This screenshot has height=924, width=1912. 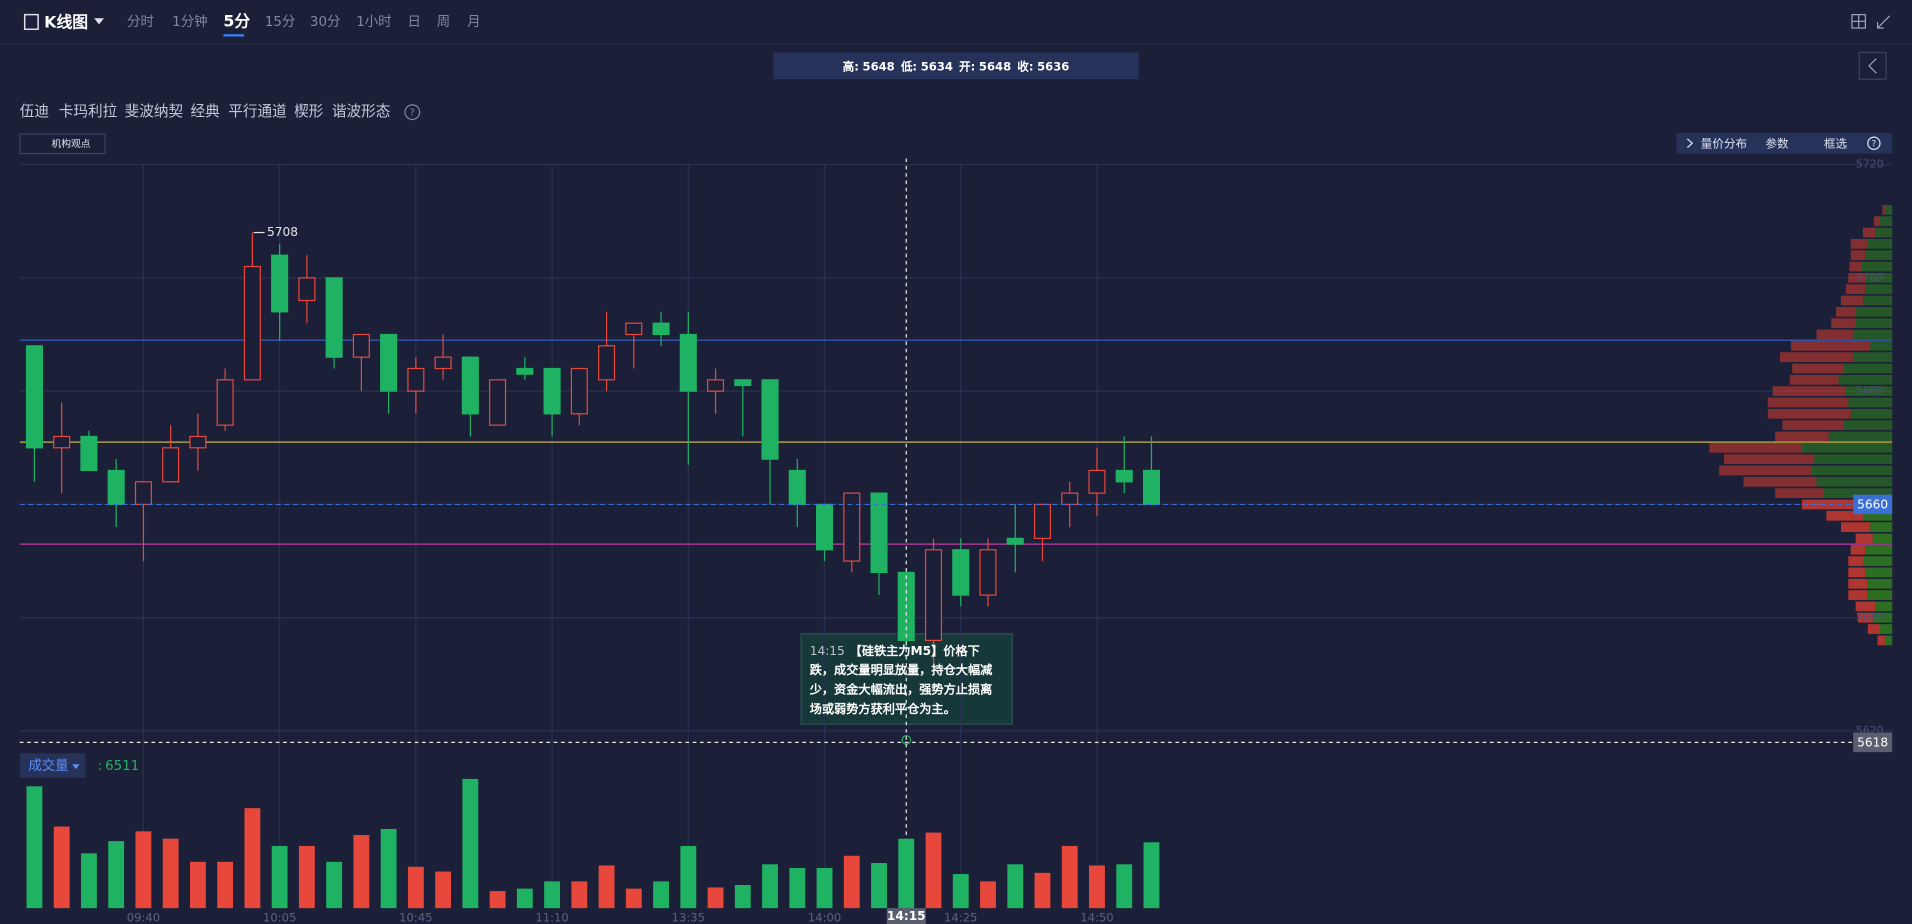 What do you see at coordinates (140, 22) in the screenshot?
I see `period-tab: 分时` at bounding box center [140, 22].